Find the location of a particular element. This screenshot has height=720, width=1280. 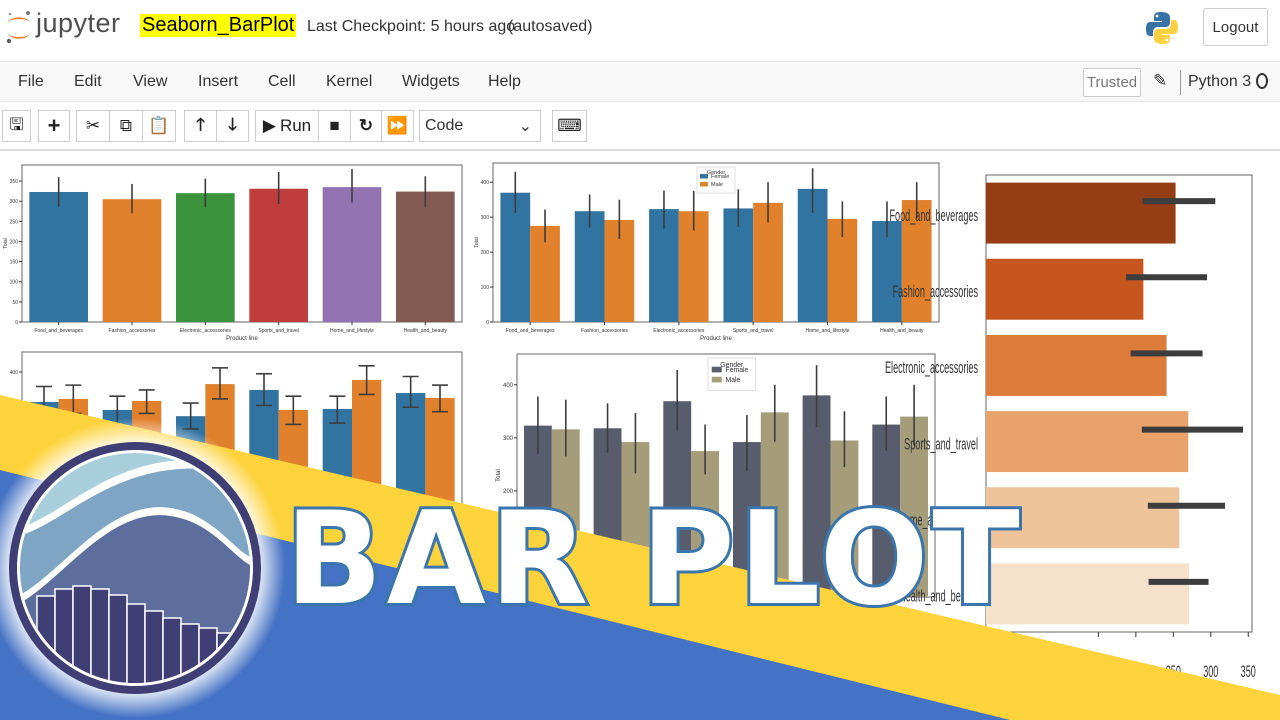

kernel-status-icon is located at coordinates (1262, 81).